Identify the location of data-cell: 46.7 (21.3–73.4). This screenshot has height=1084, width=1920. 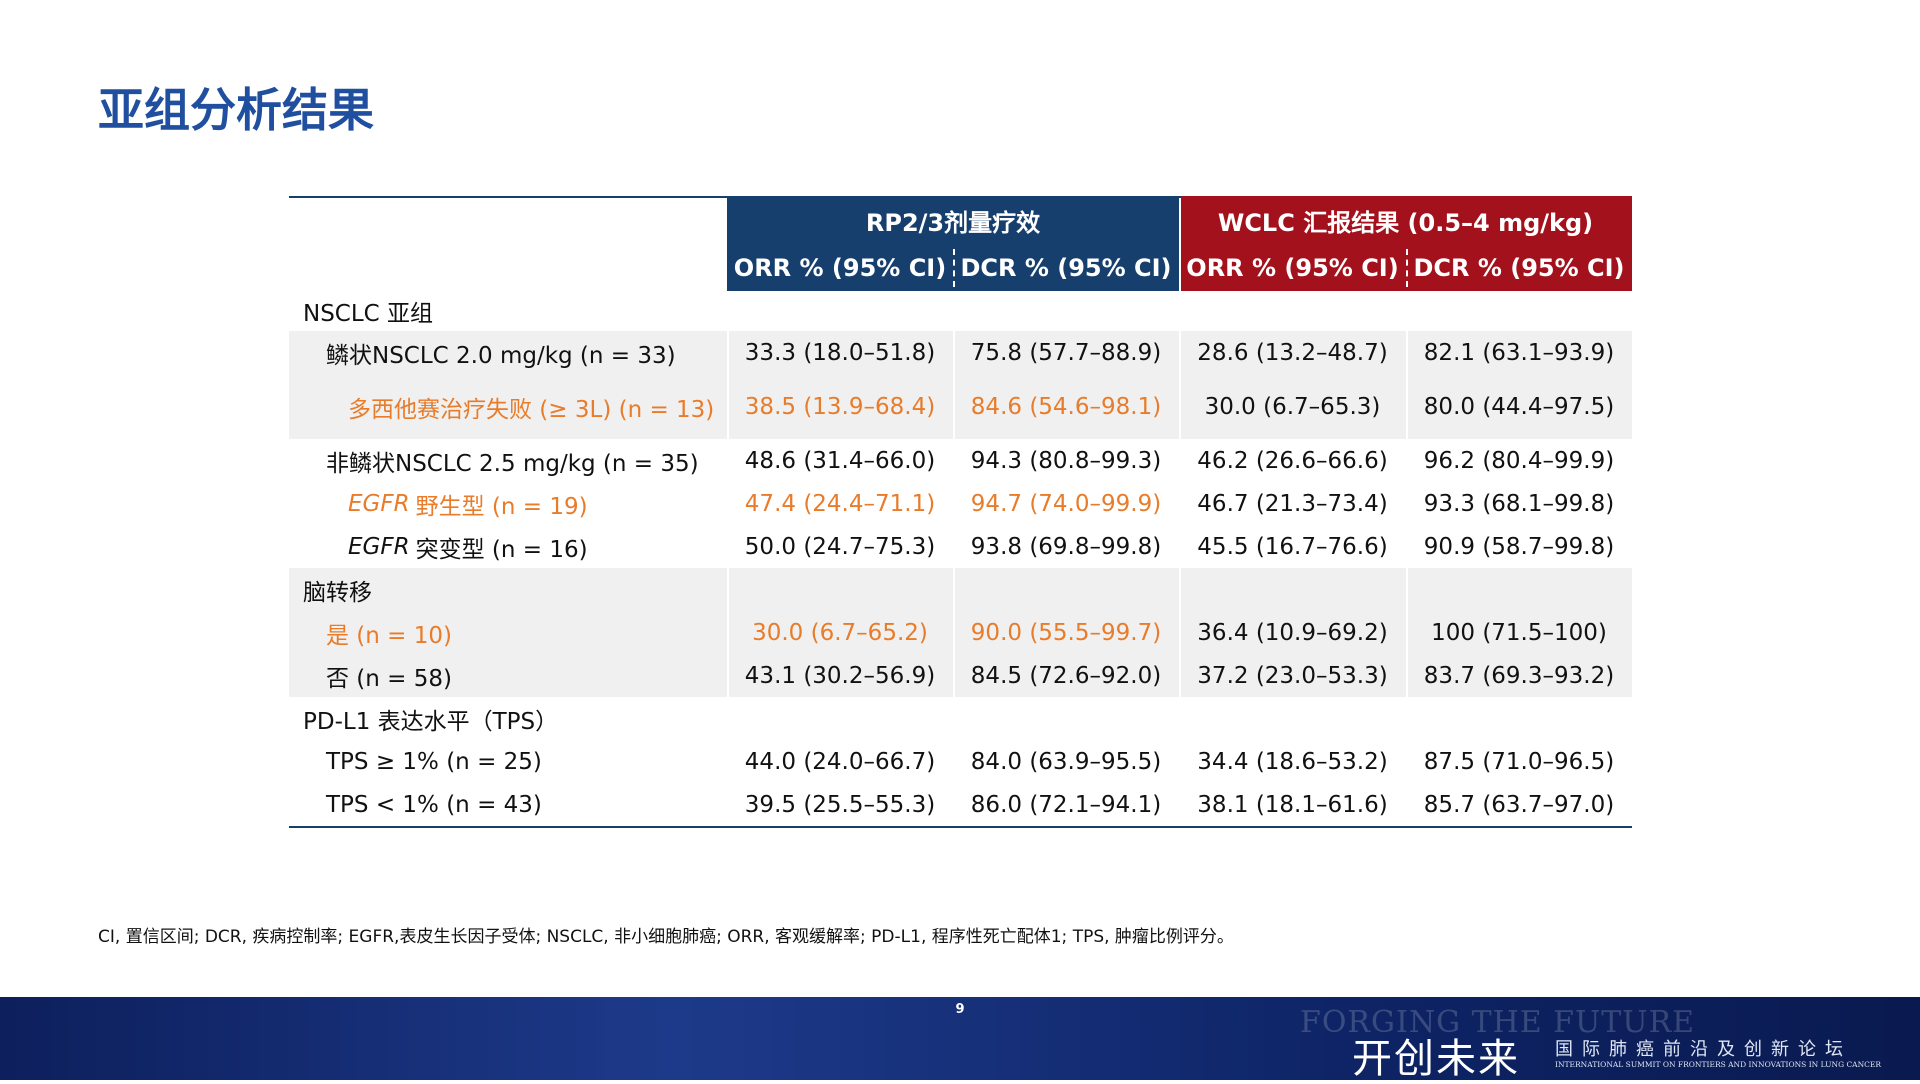
(1292, 503).